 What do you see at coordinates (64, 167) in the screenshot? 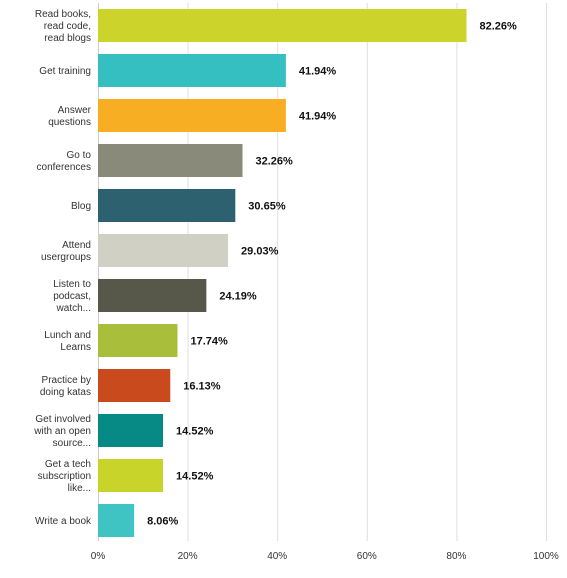
I see `category-label-line: conferences` at bounding box center [64, 167].